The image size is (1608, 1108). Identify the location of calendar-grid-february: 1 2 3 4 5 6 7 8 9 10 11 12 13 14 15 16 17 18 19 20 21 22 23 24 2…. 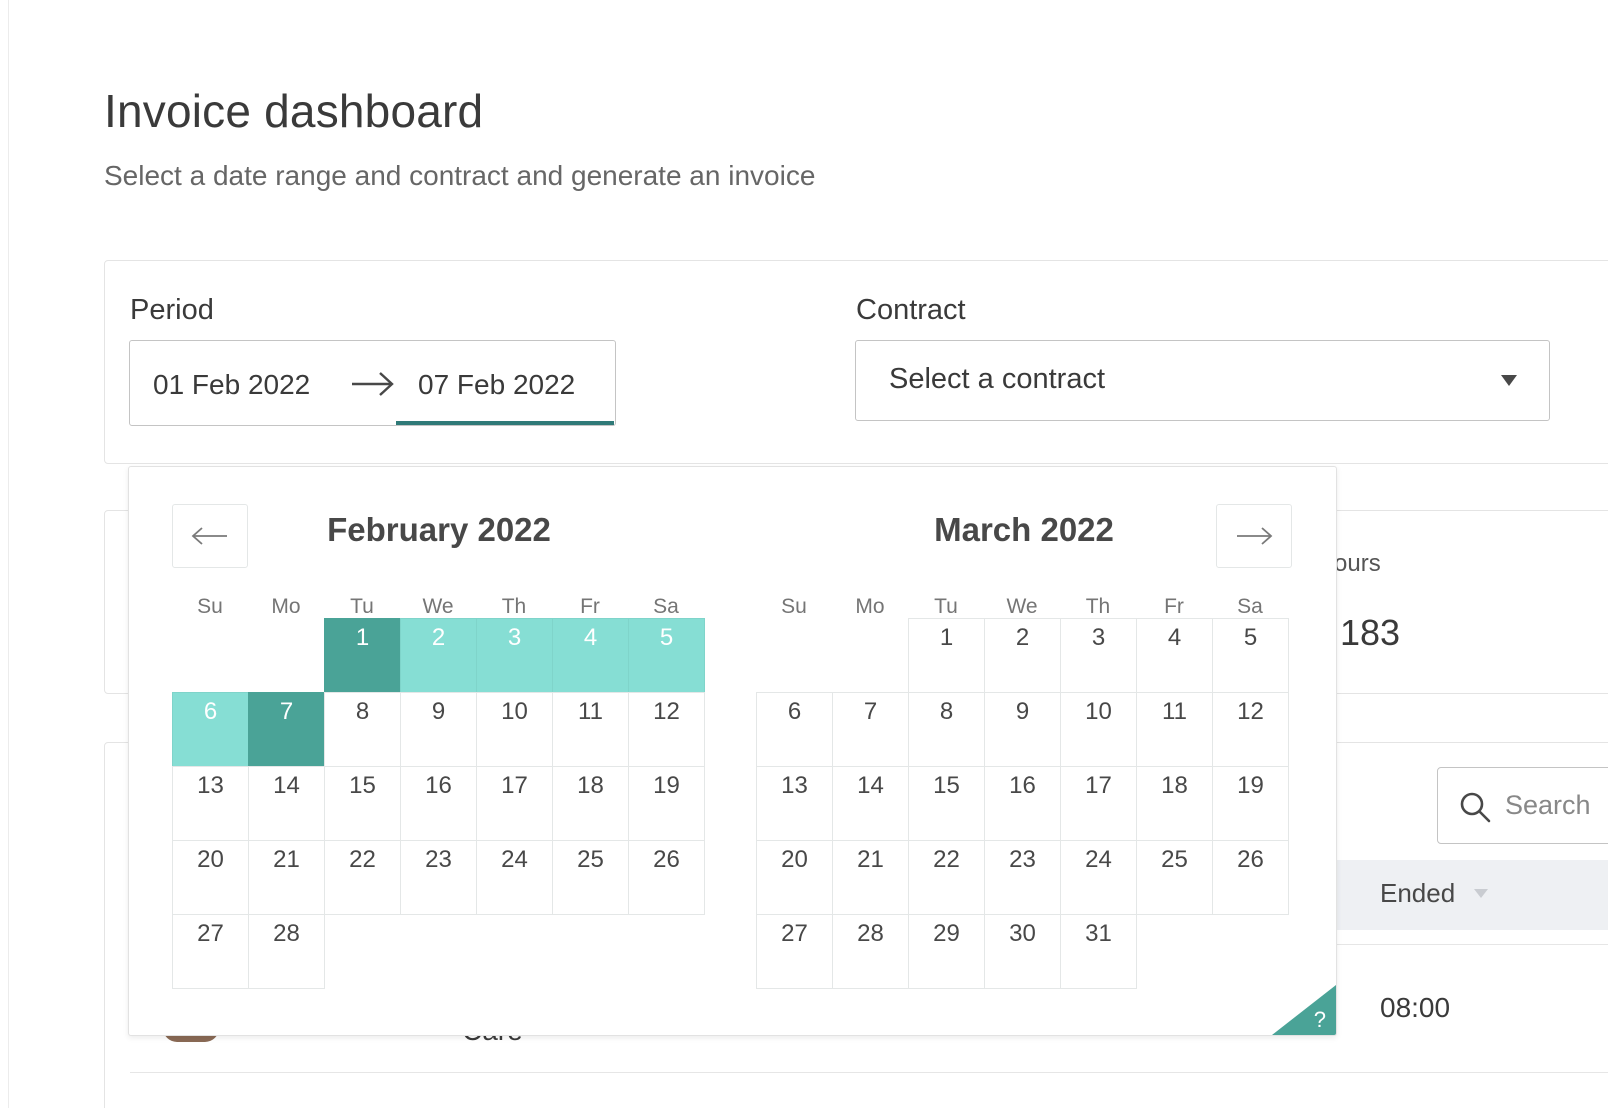
(438, 804).